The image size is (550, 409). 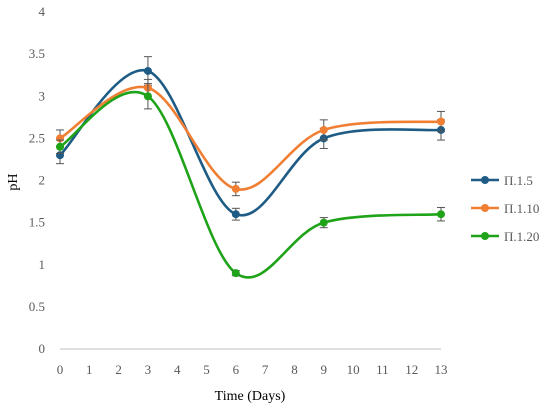 What do you see at coordinates (37, 53) in the screenshot?
I see `y-tick-label: 3.5` at bounding box center [37, 53].